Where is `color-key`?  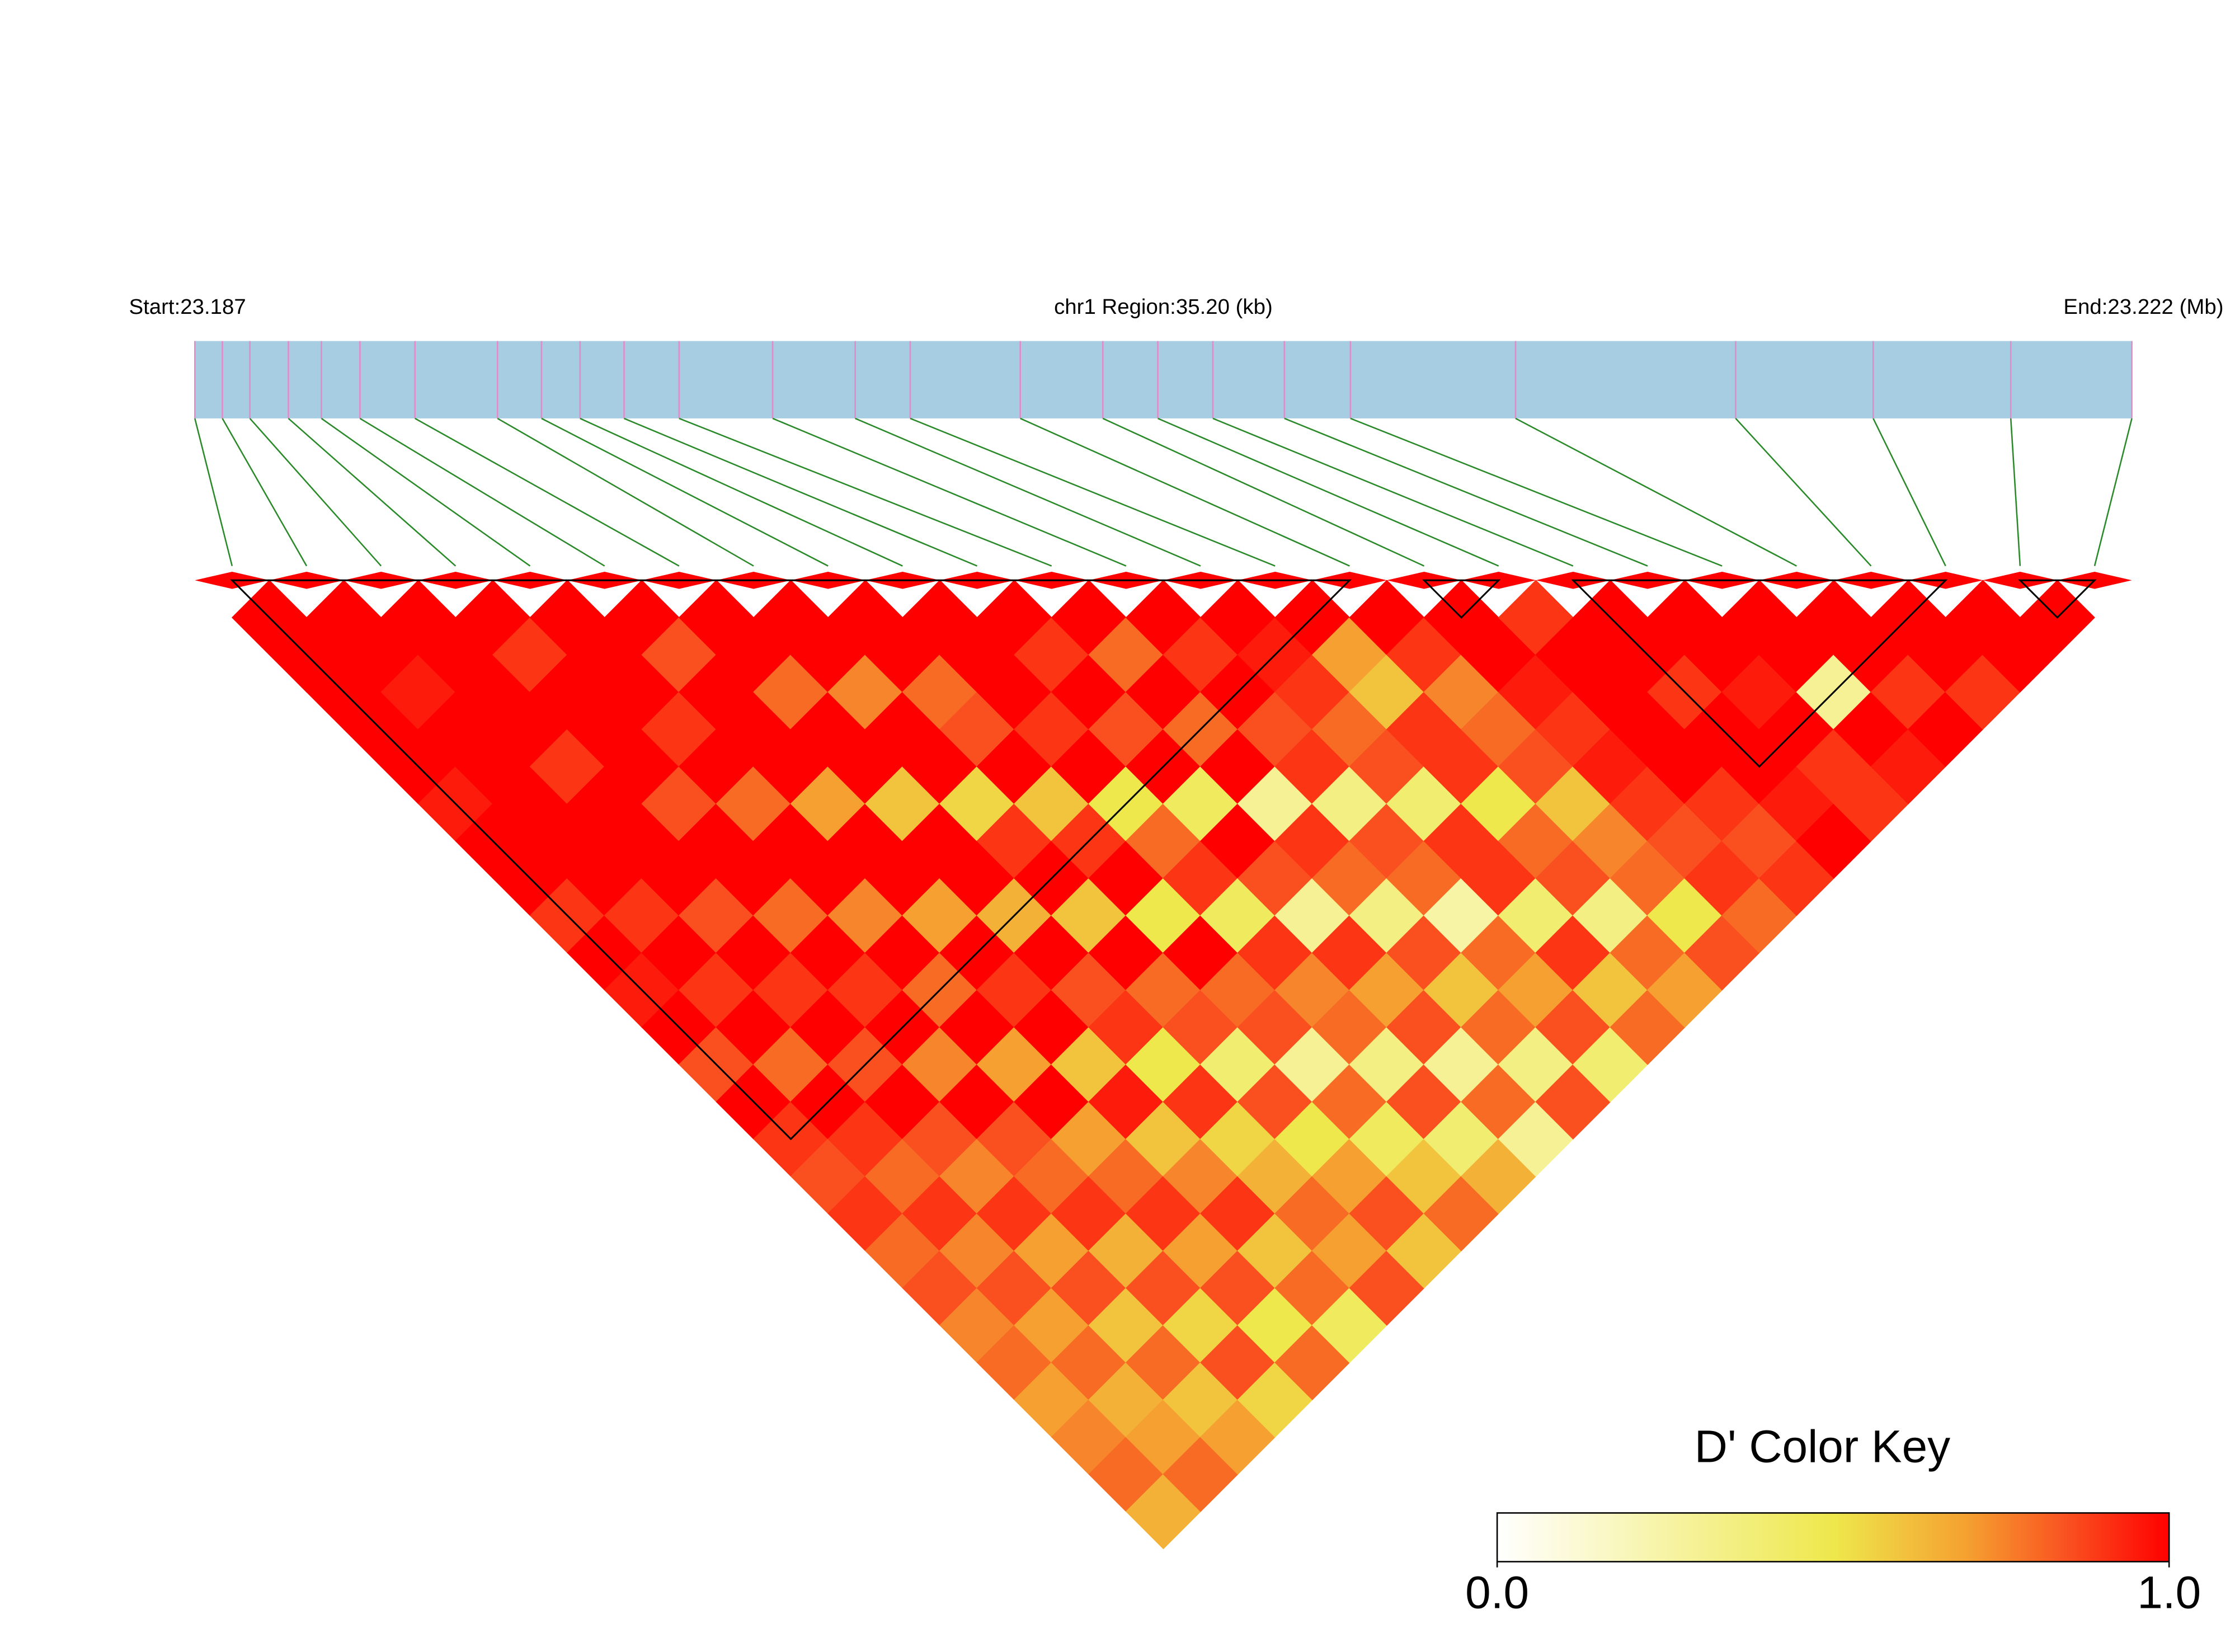 color-key is located at coordinates (1833, 1537).